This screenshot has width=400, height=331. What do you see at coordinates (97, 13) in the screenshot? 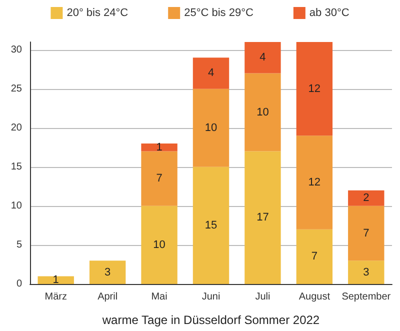
I see `legend-label: 20° bis 24°C` at bounding box center [97, 13].